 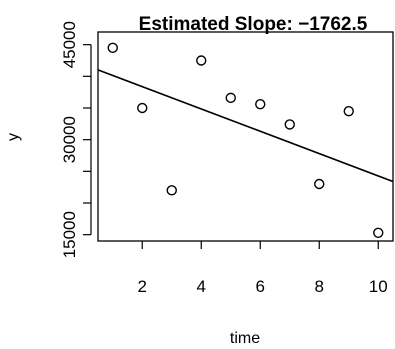 I want to click on x-tick-label: 6, so click(x=260, y=286).